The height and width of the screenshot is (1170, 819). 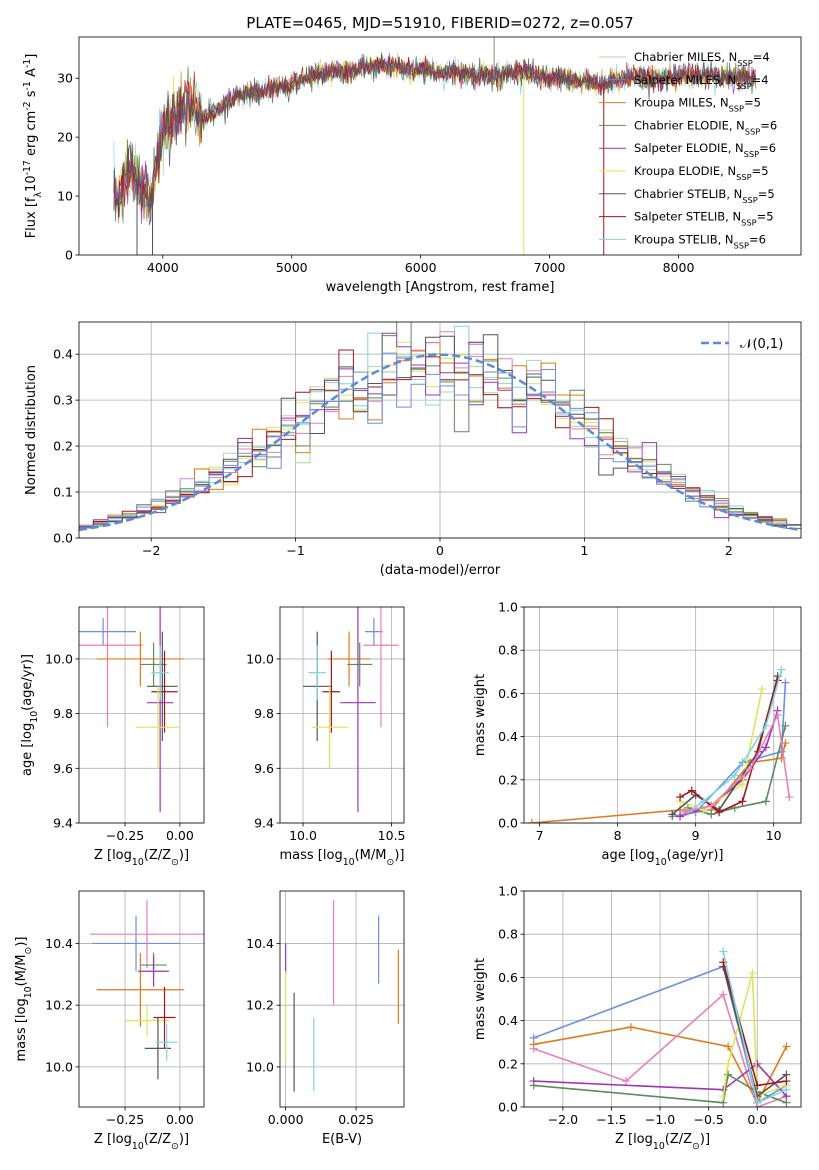 I want to click on legend-label-salpeter_miles: Salpeter MILES, NSSP=4, so click(x=701, y=82).